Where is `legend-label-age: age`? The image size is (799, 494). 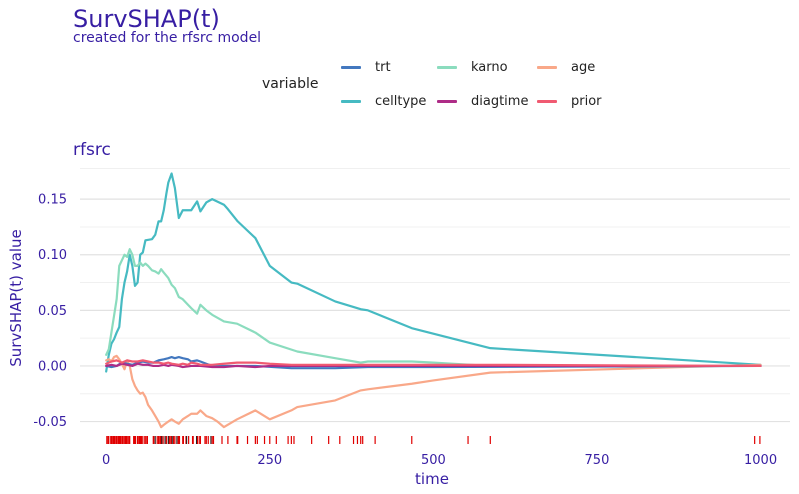 legend-label-age: age is located at coordinates (583, 67).